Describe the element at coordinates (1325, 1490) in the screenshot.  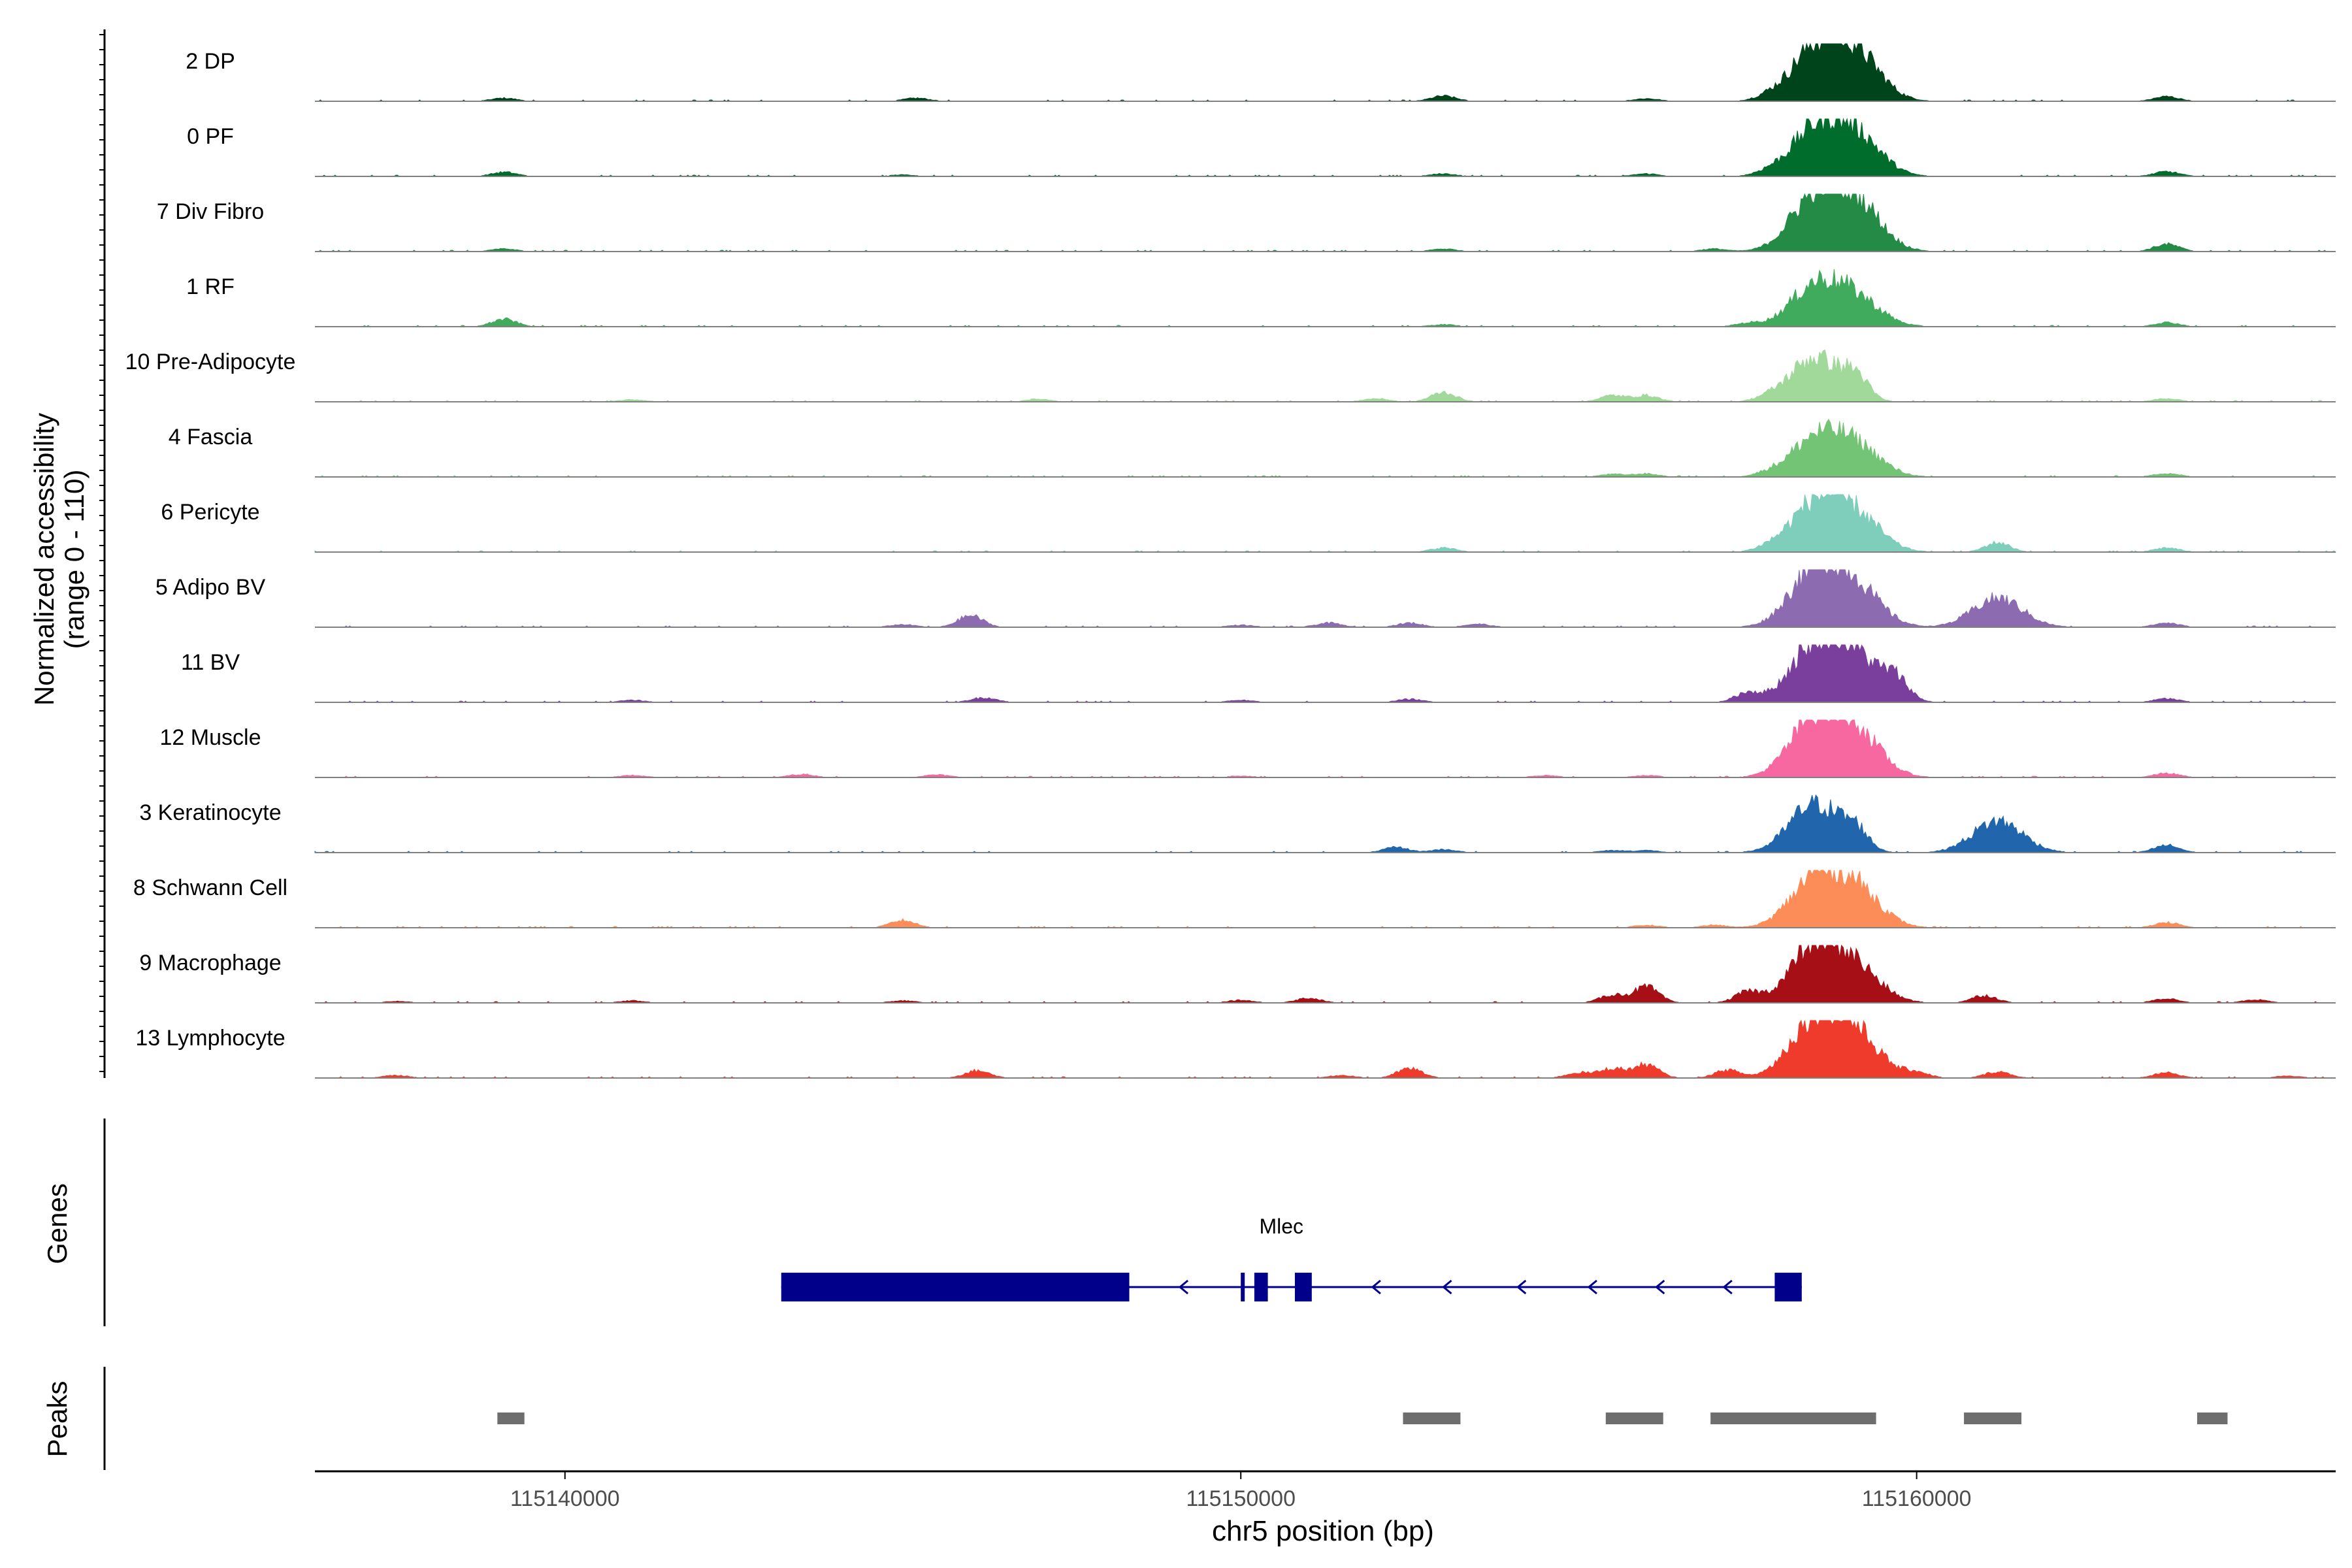
I see `x-axis: 115140000 115150000 115160000` at that location.